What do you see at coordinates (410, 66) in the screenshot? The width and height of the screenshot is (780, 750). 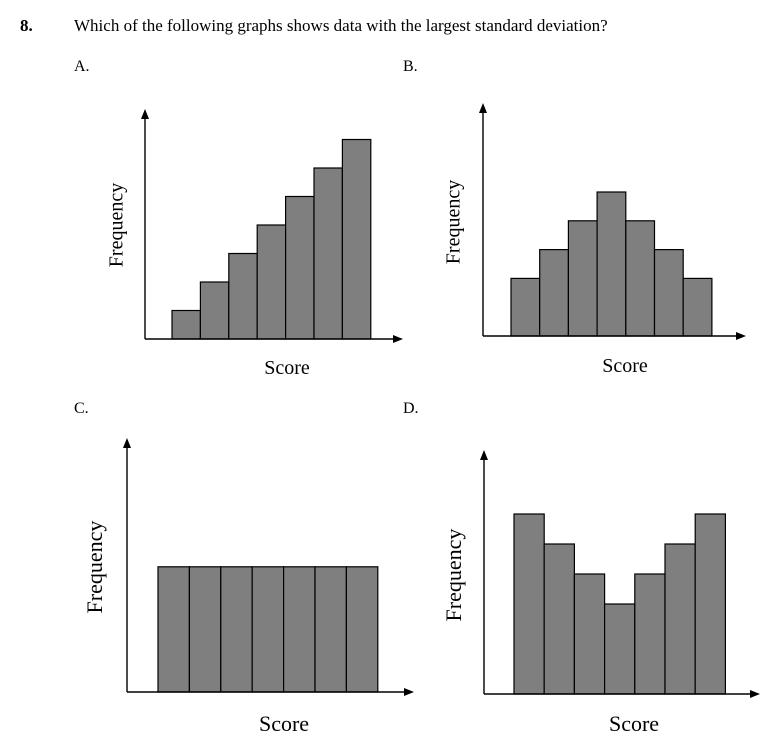 I see `option-b-label: B.` at bounding box center [410, 66].